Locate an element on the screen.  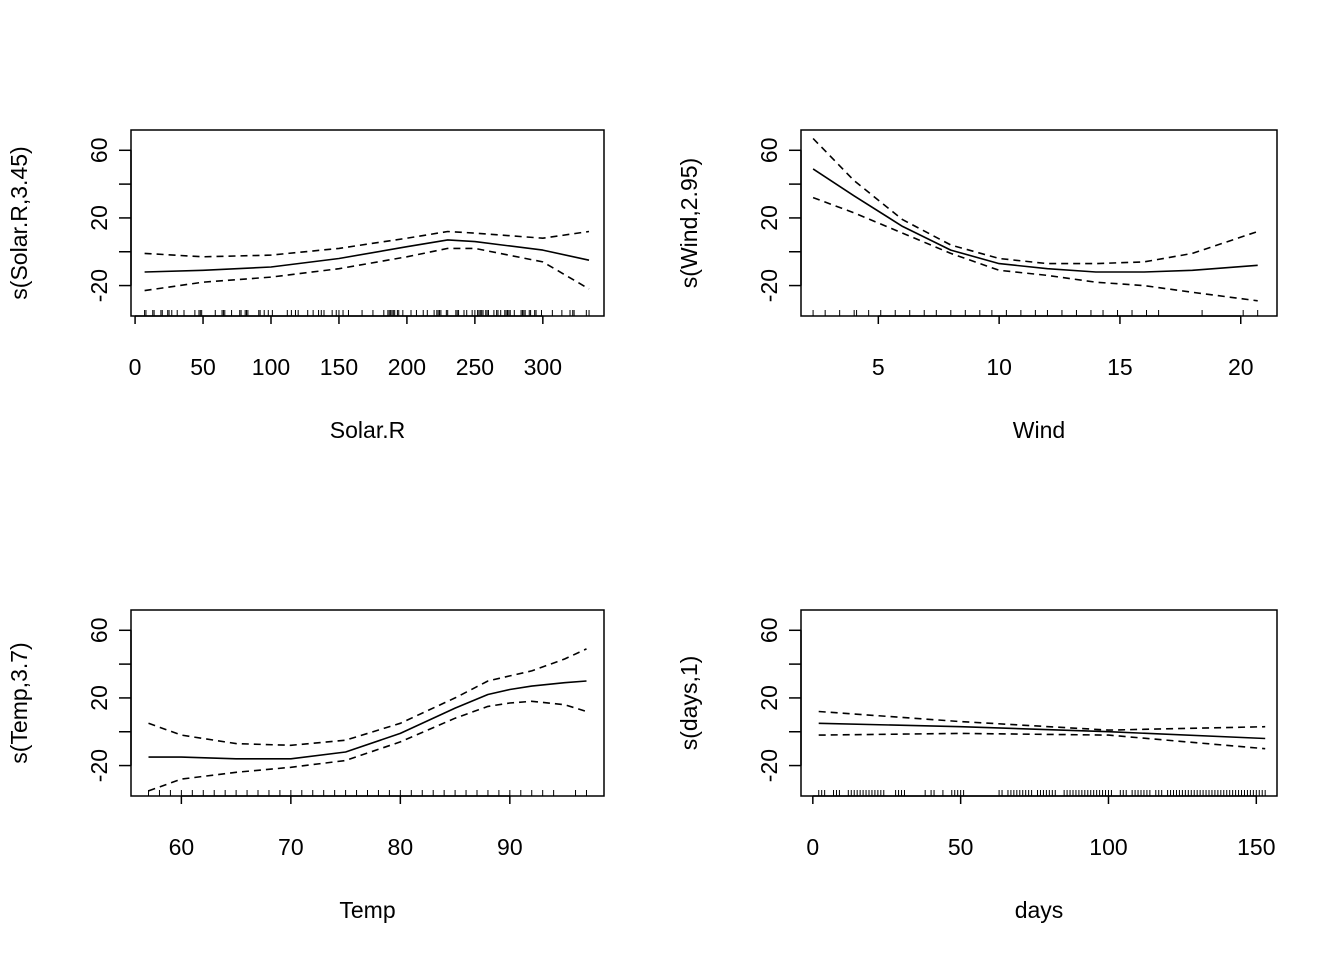
x-tick-label: 60 is located at coordinates (182, 847).